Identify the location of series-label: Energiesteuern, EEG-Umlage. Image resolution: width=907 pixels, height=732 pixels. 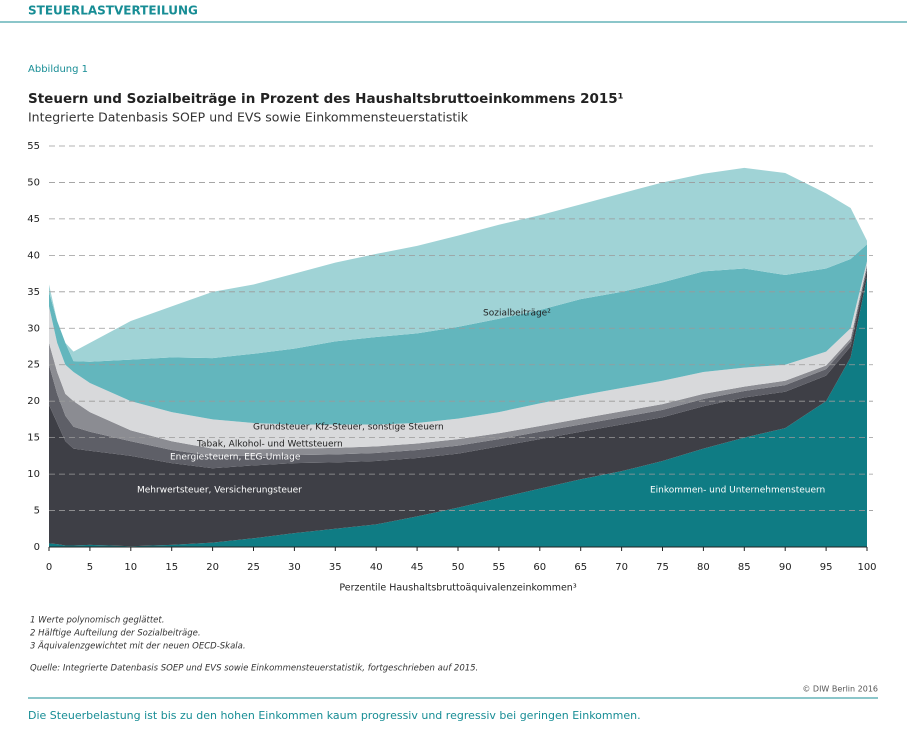
(235, 458).